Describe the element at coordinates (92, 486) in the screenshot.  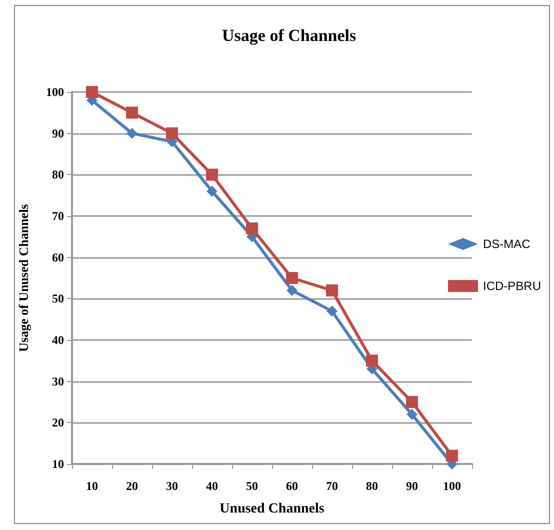
I see `x-tick-label: 10` at that location.